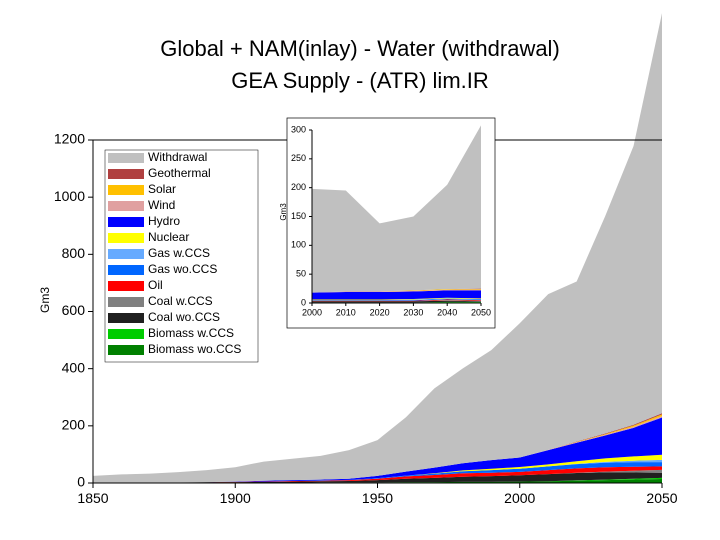 This screenshot has height=540, width=720. Describe the element at coordinates (360, 48) in the screenshot. I see `chart-title: Global + NAM(inlay) - Water (withdrawal)` at that location.